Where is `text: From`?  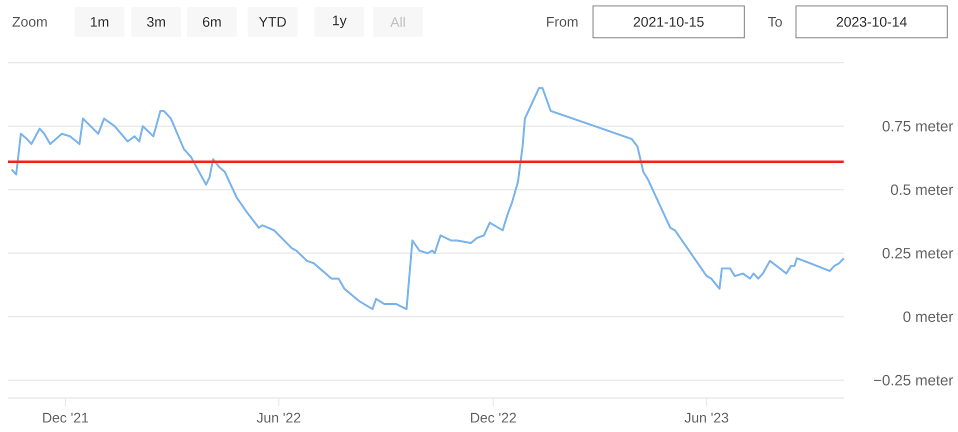
text: From is located at coordinates (562, 22).